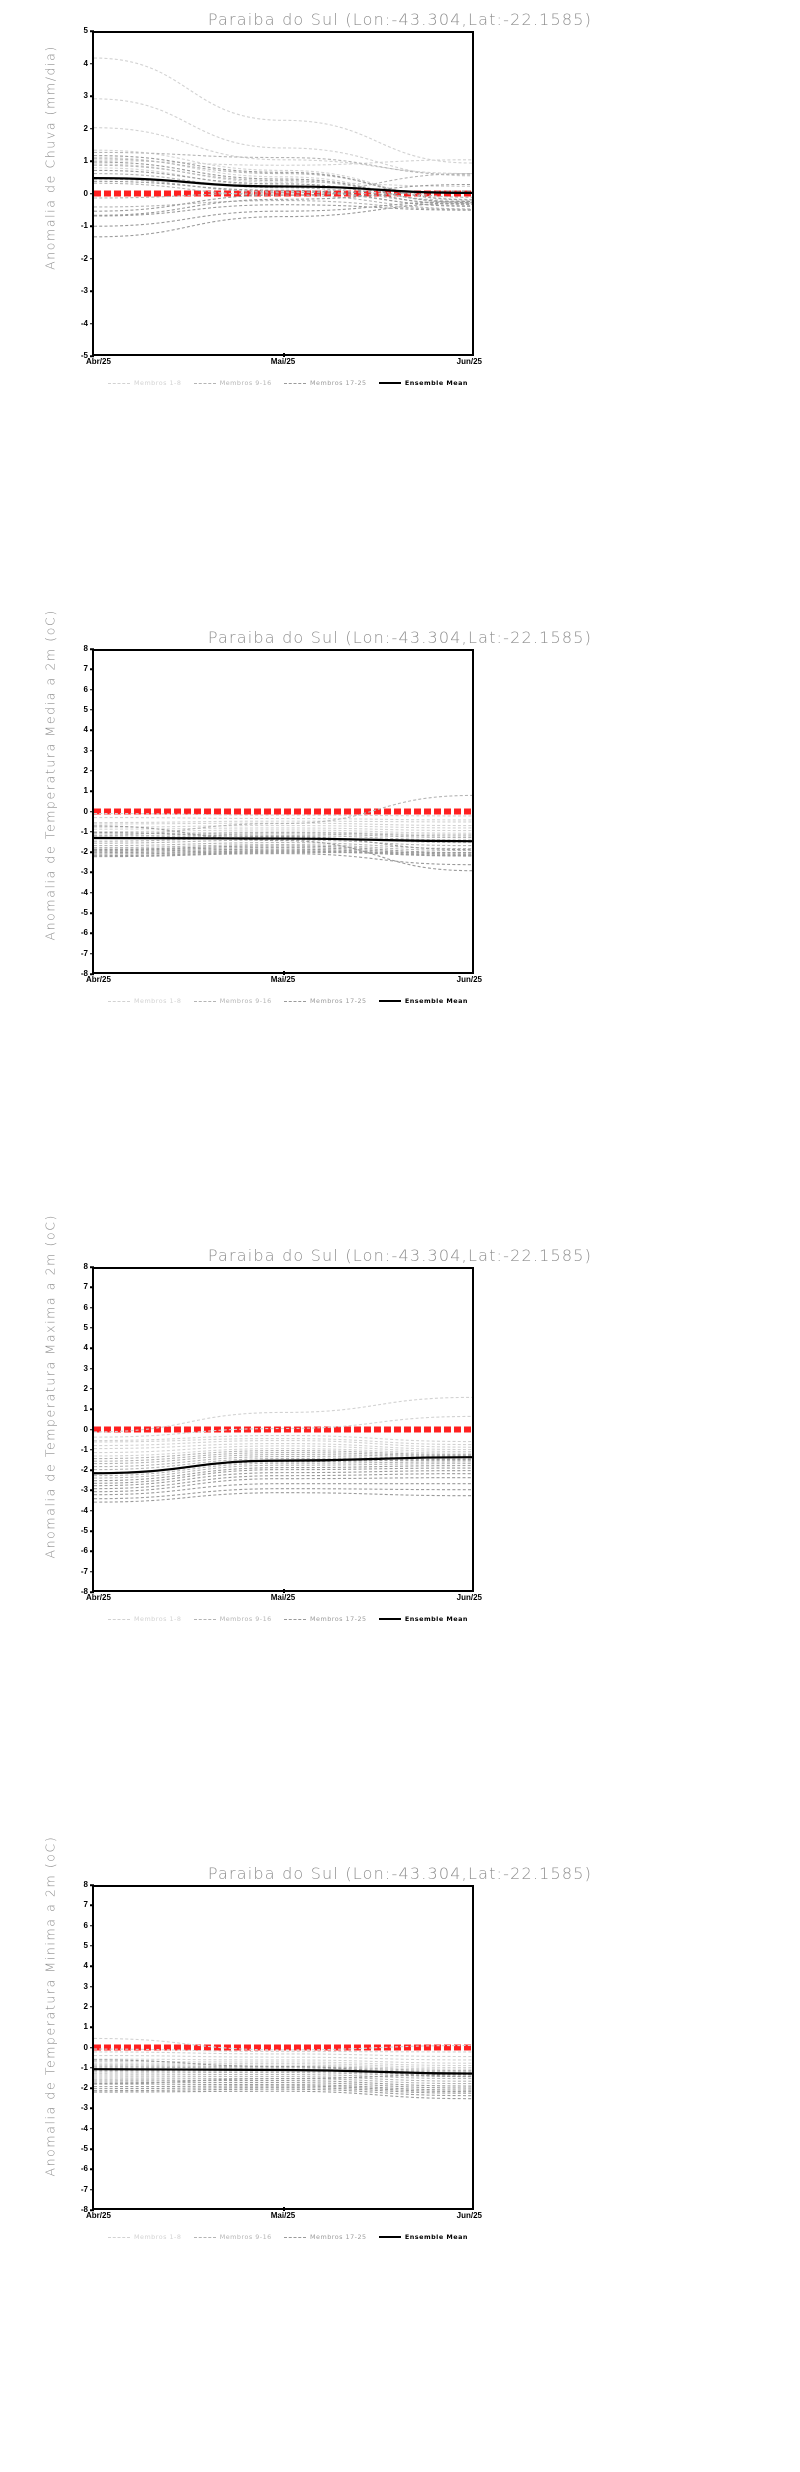 The height and width of the screenshot is (2472, 800). I want to click on y-tick-label: 6, so click(85, 1307).